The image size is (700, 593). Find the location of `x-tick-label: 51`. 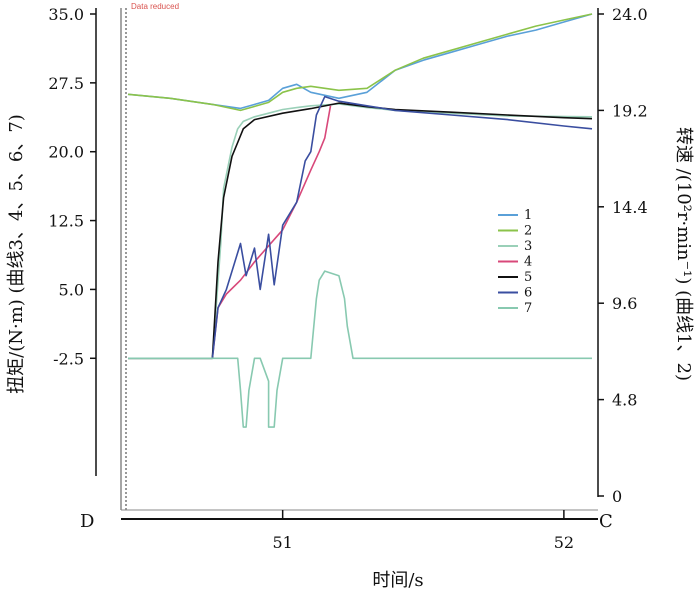

x-tick-label: 51 is located at coordinates (282, 542).